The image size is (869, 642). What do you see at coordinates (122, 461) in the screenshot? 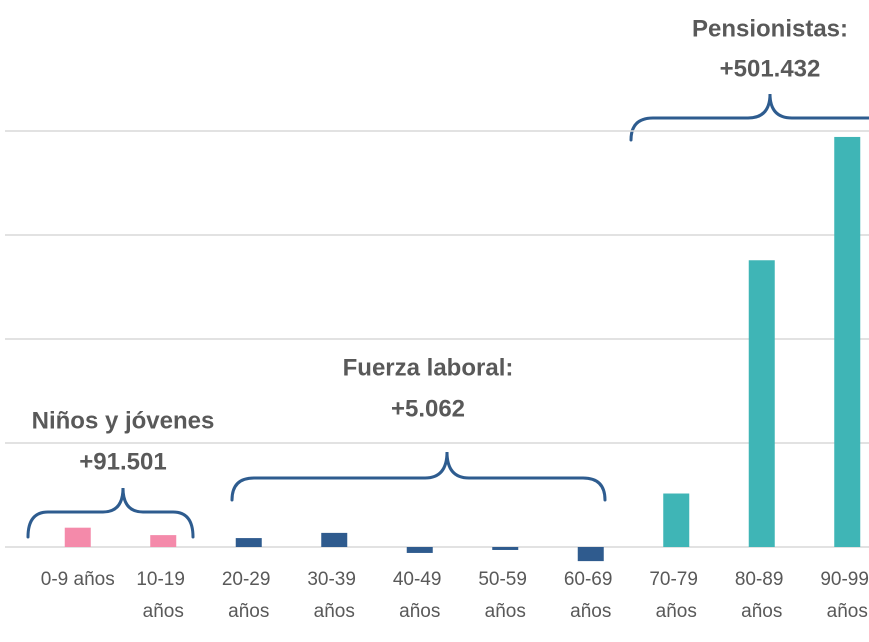
I see `annotation-total: +91.501` at bounding box center [122, 461].